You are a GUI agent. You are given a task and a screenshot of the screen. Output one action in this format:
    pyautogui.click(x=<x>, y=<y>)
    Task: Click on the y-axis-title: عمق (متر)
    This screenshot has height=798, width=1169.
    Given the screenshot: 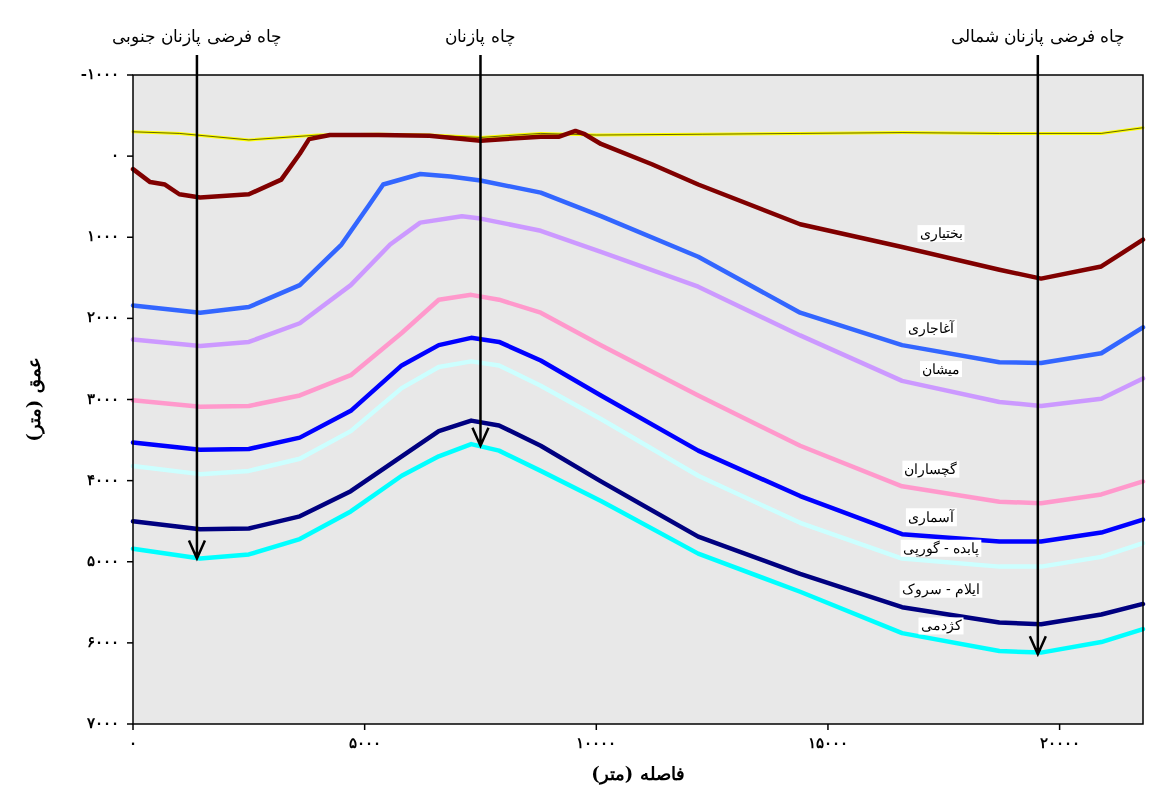 What is the action you would take?
    pyautogui.click(x=34, y=399)
    